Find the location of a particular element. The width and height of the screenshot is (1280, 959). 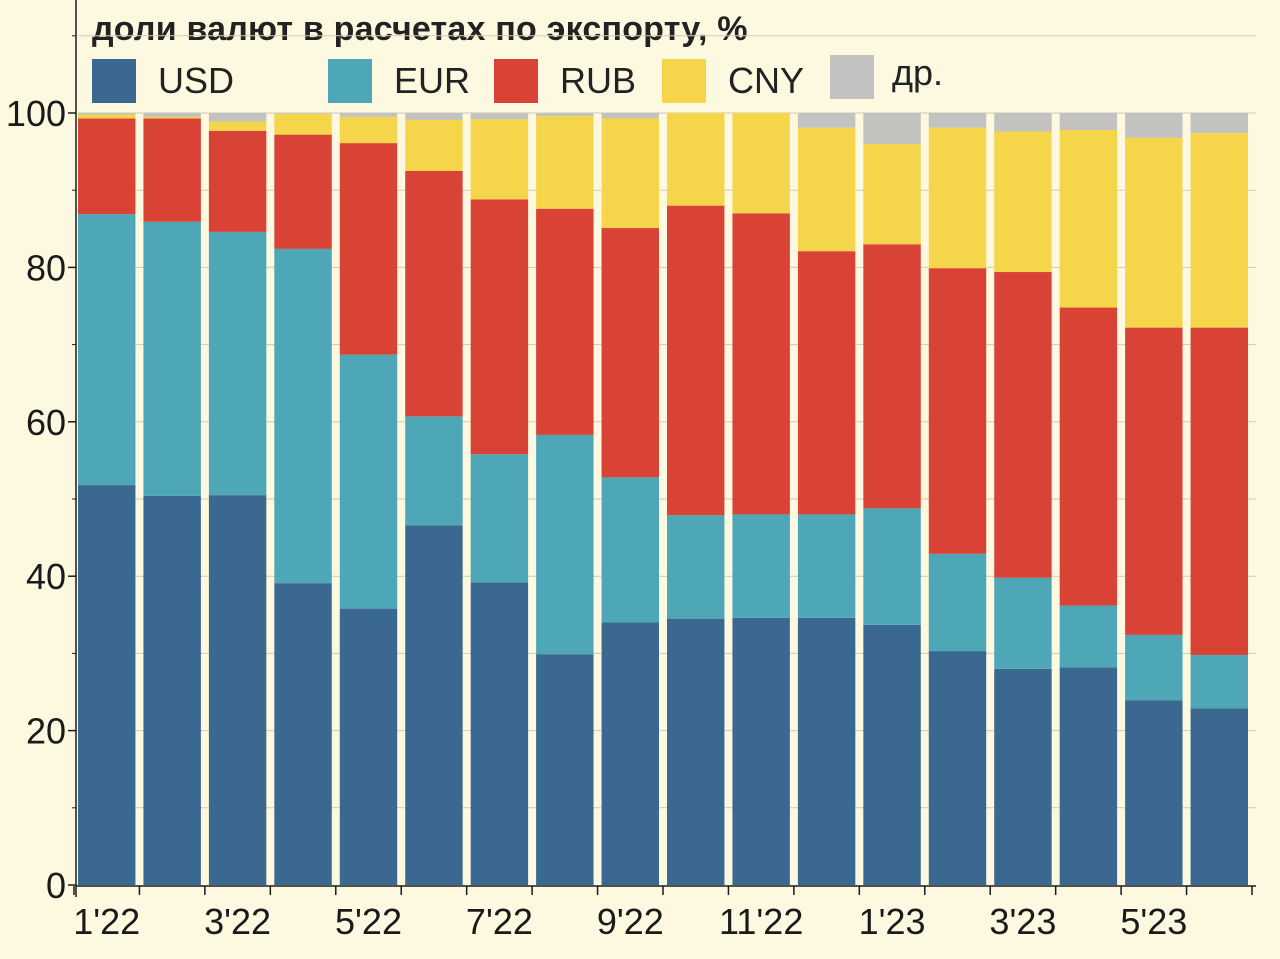

x-tick-label-2: 3'22 is located at coordinates (237, 921).